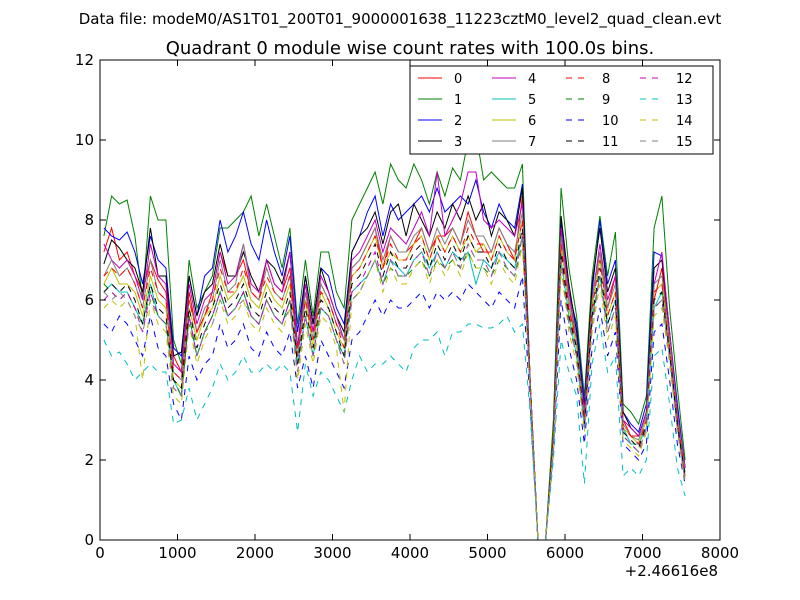  I want to click on legend-box, so click(561, 110).